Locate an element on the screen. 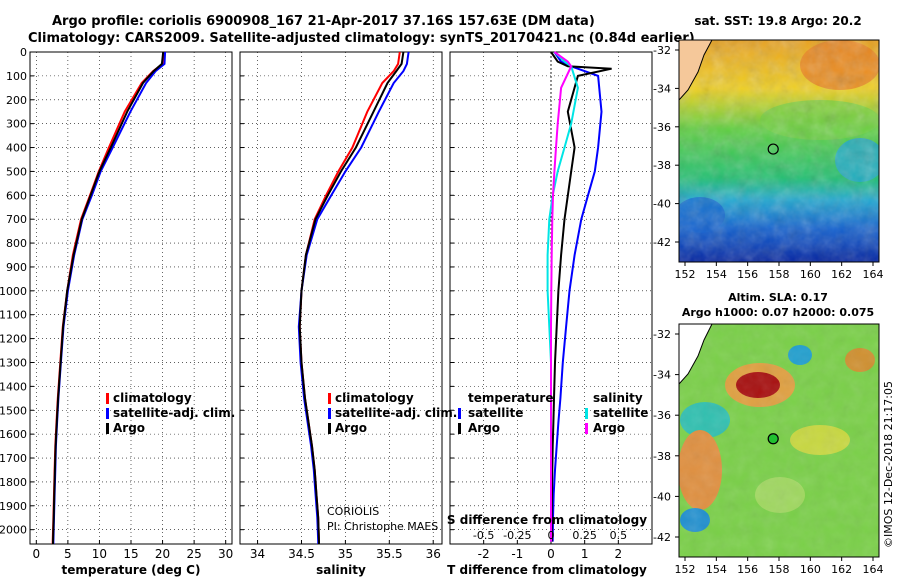 Image resolution: width=900 pixels, height=580 pixels. legend-swatch-satellite is located at coordinates (107, 413).